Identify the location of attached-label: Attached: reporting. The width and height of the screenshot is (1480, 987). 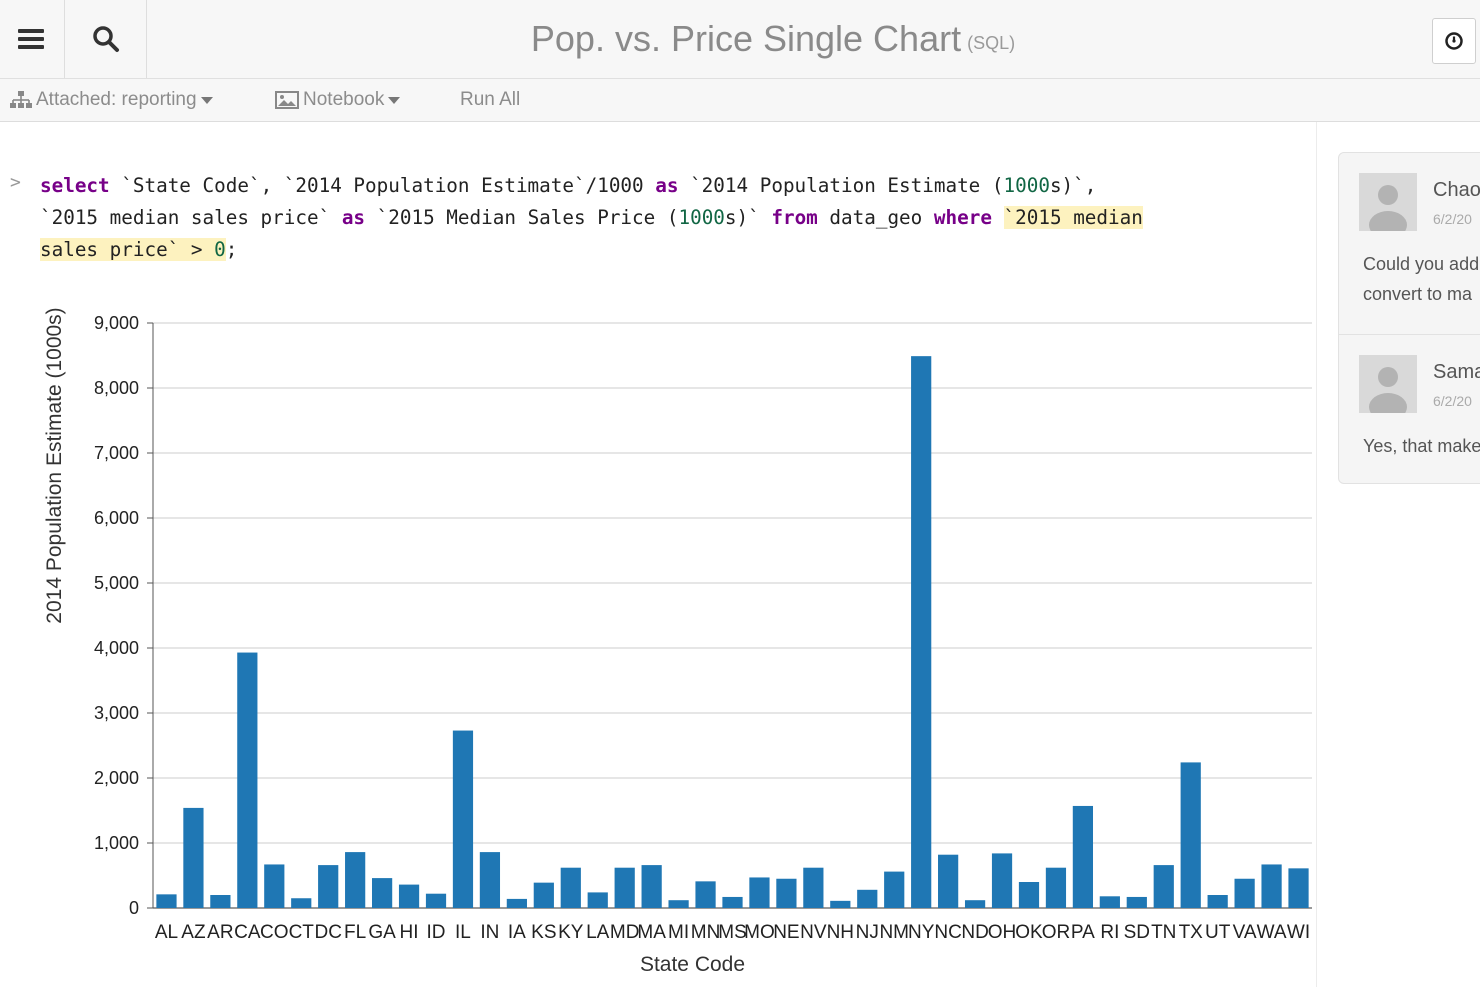
(116, 99).